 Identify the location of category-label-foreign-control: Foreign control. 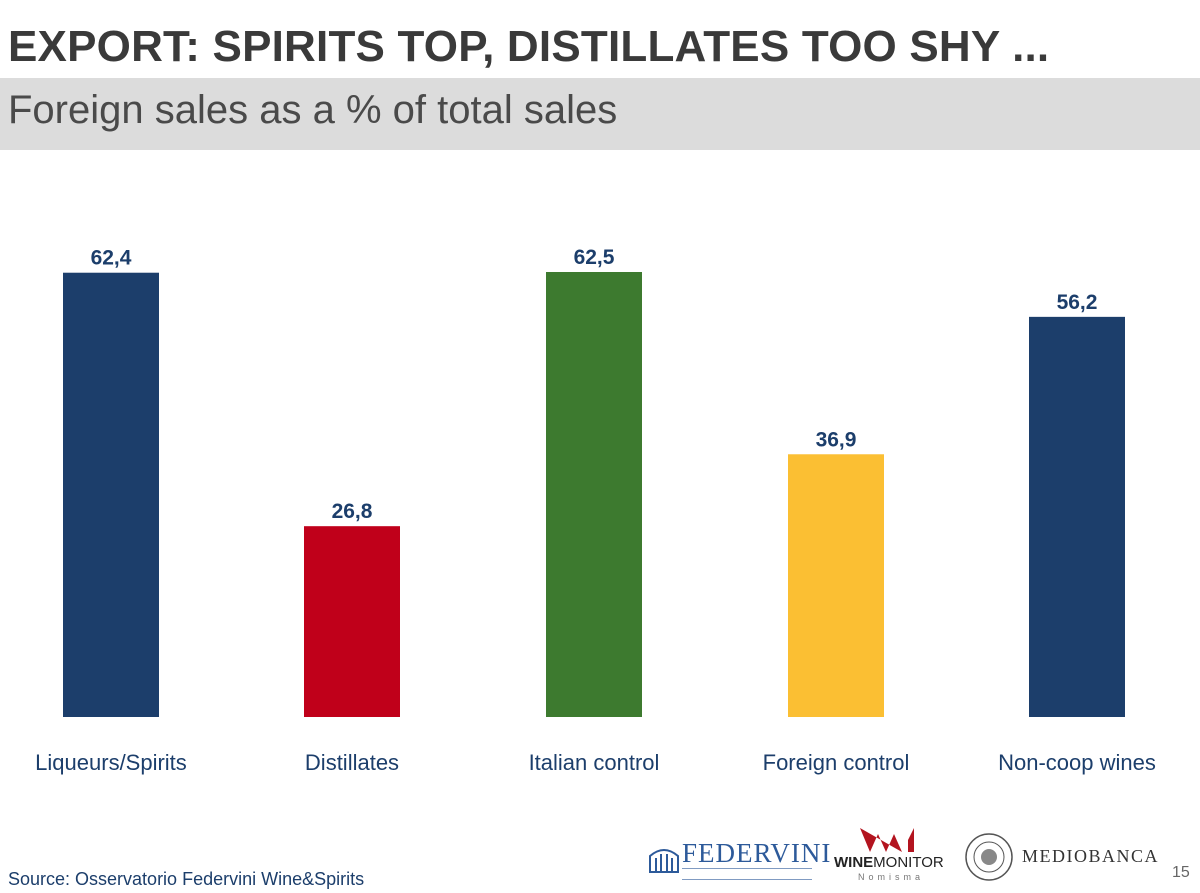
(836, 762).